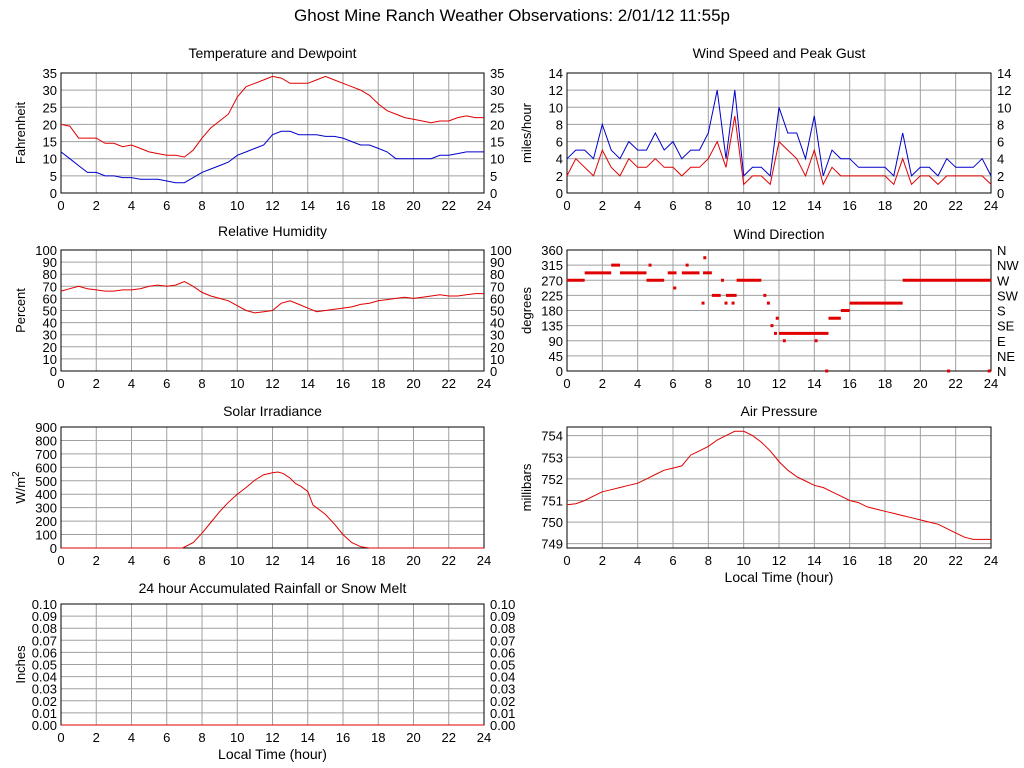 Image resolution: width=1024 pixels, height=768 pixels. Describe the element at coordinates (559, 159) in the screenshot. I see `y-tick-label: 4` at that location.